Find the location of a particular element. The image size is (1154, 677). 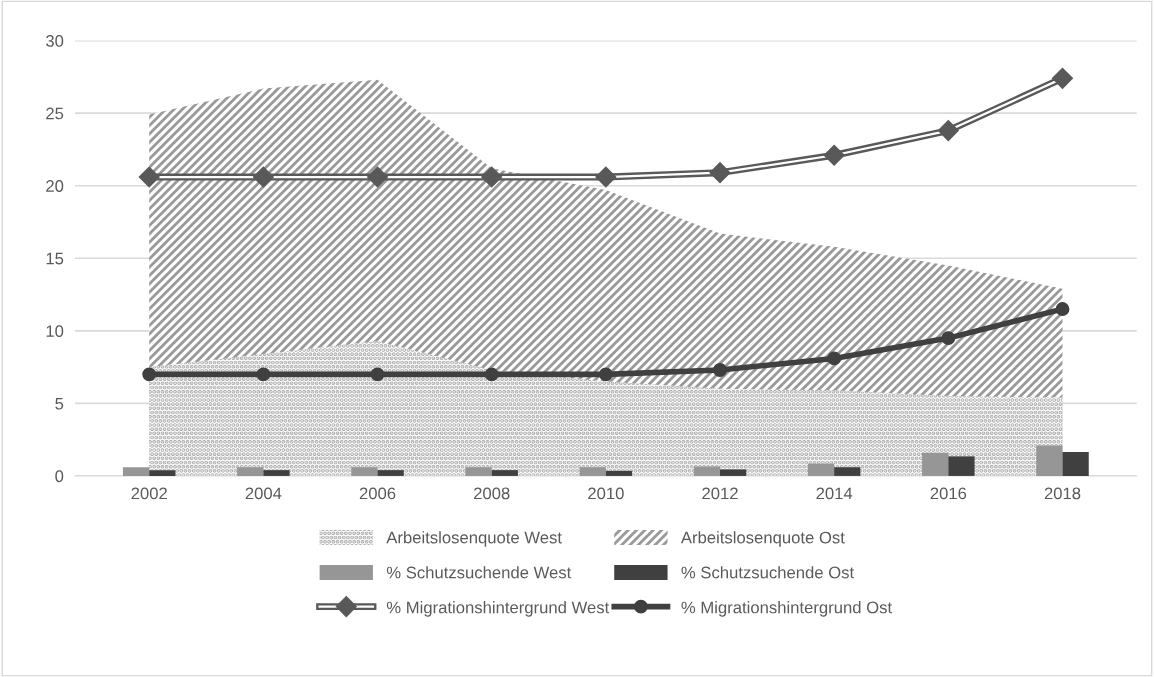

legend-label: % Migrationshintergrund Ost is located at coordinates (786, 609).